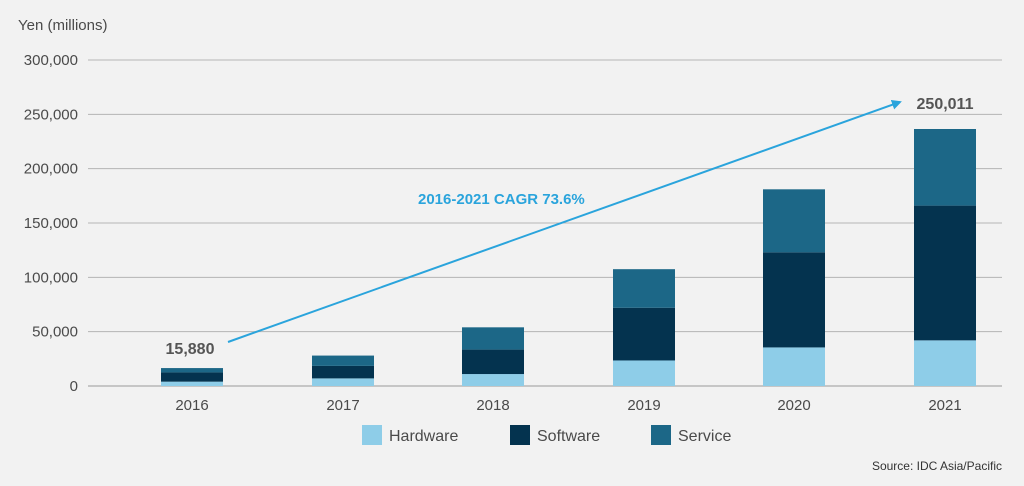  I want to click on y-axis-unit-label: Yen (millions), so click(62, 25).